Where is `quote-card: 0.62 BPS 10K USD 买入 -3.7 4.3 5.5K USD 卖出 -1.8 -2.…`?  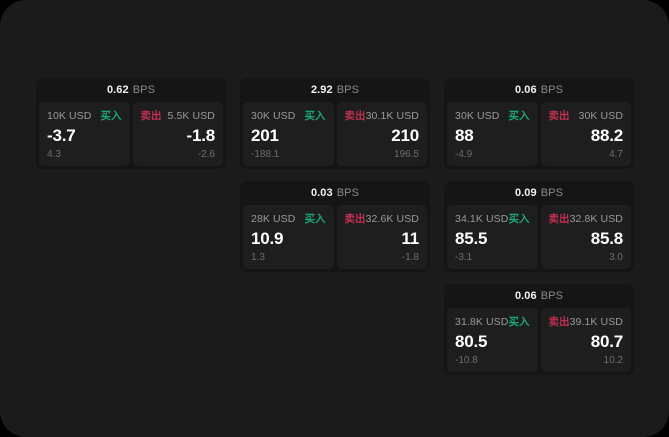 quote-card: 0.62 BPS 10K USD 买入 -3.7 4.3 5.5K USD 卖出 -1.8 -2.… is located at coordinates (131, 123).